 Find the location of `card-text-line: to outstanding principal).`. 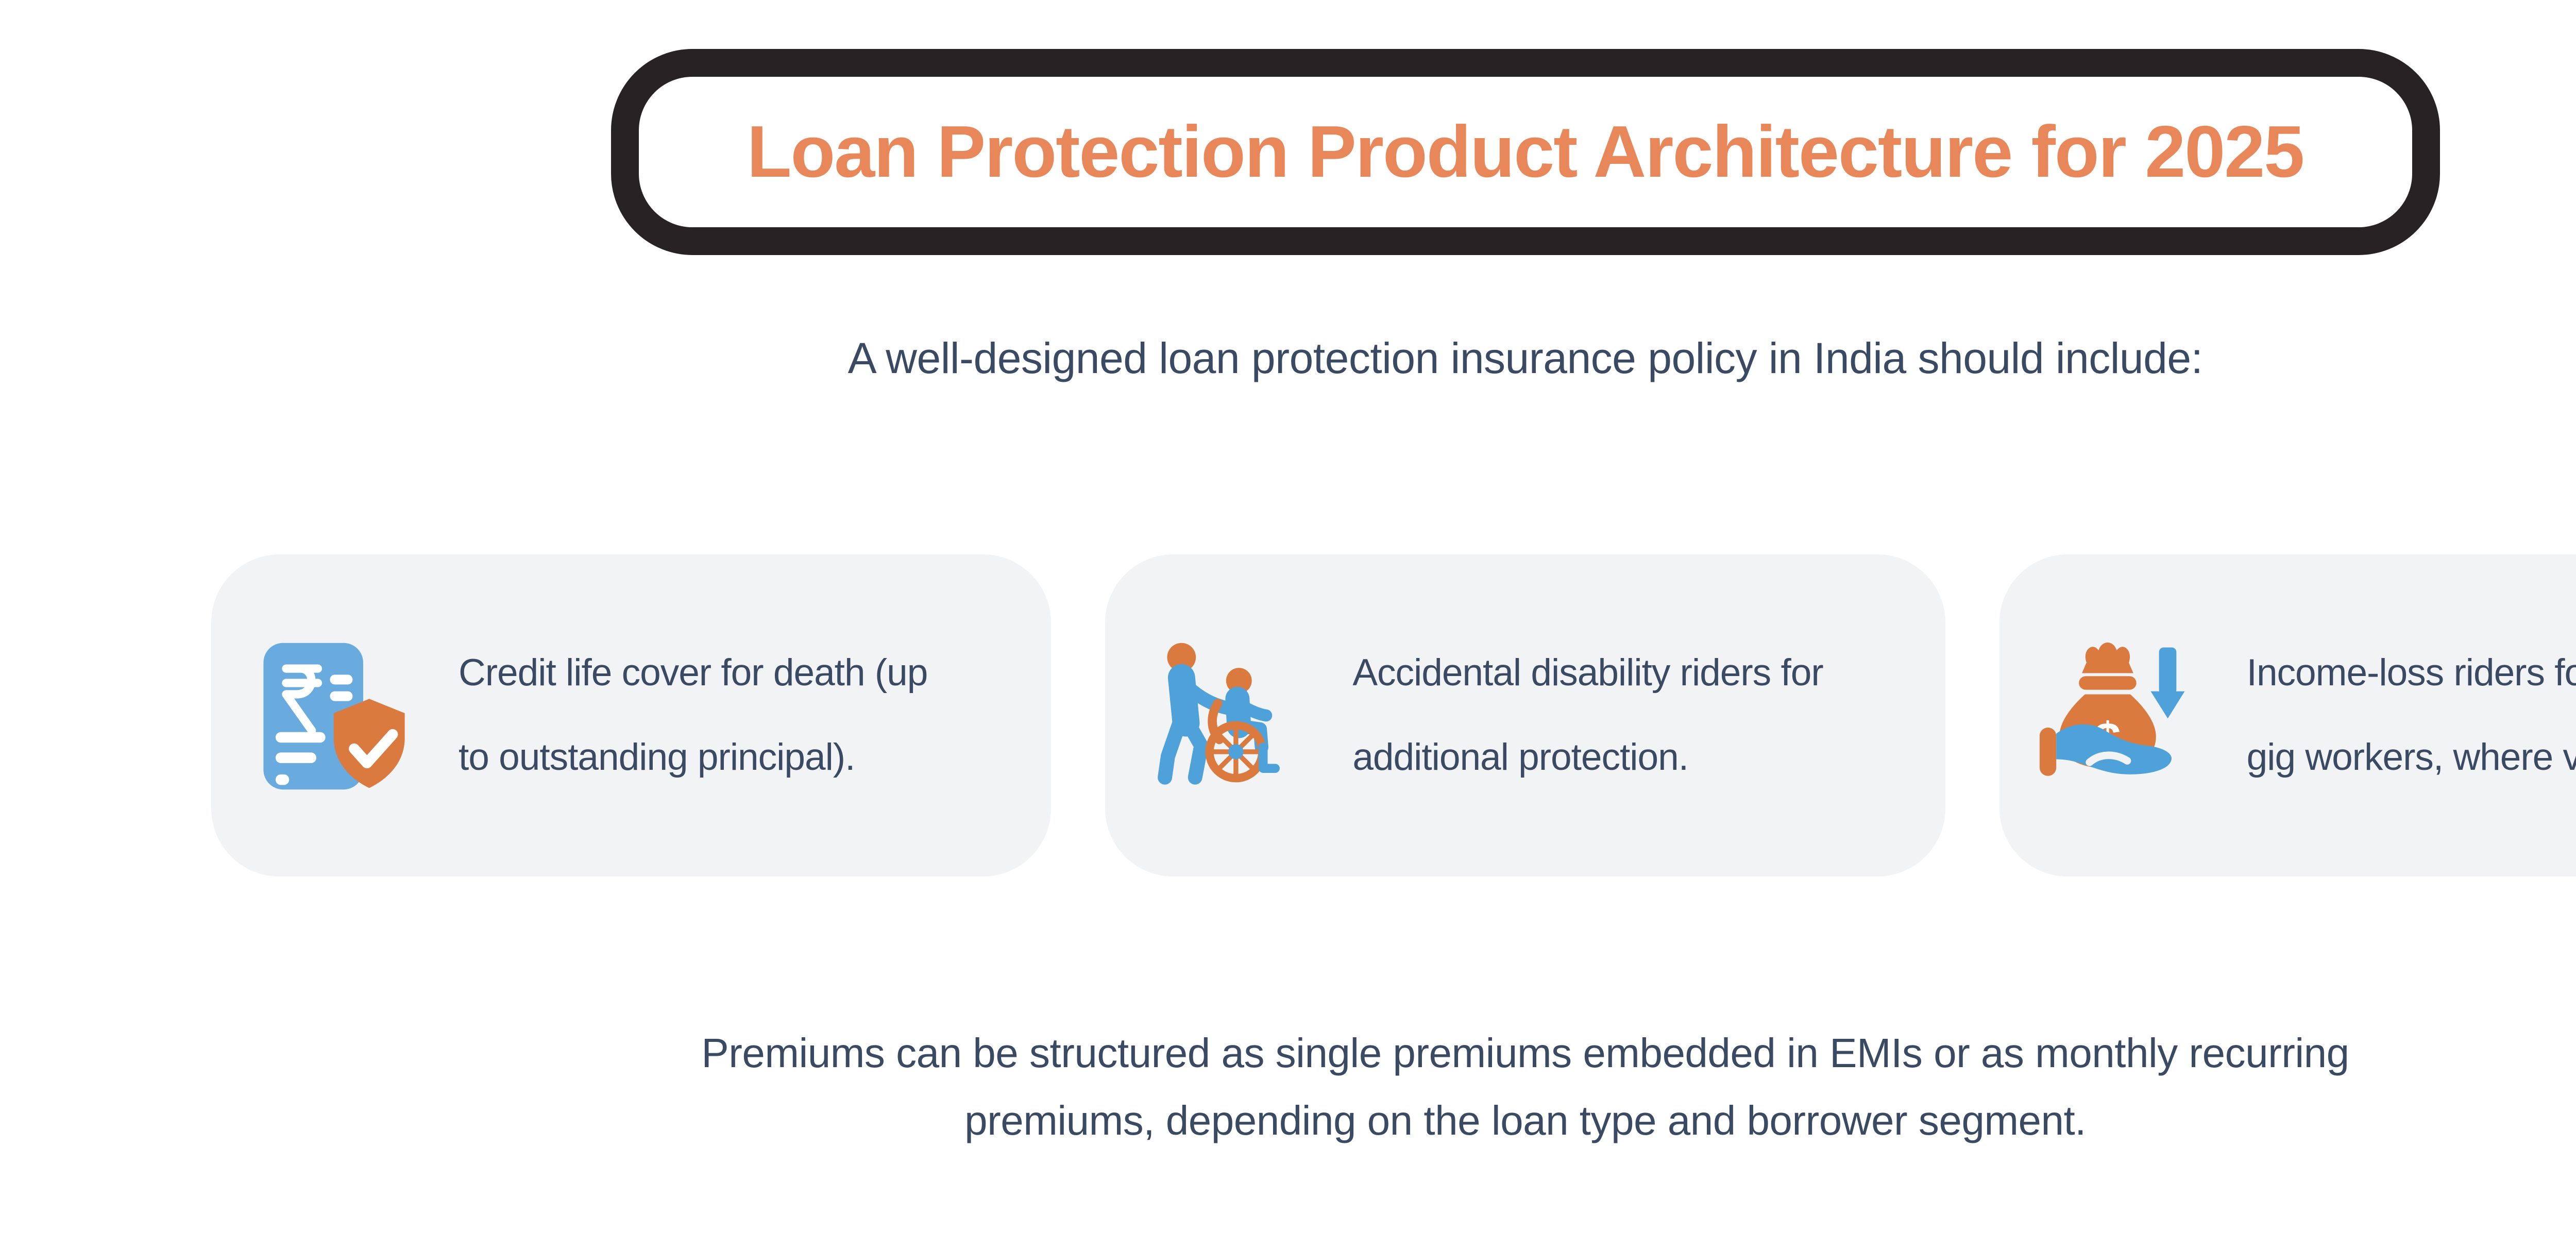

card-text-line: to outstanding principal). is located at coordinates (657, 757).